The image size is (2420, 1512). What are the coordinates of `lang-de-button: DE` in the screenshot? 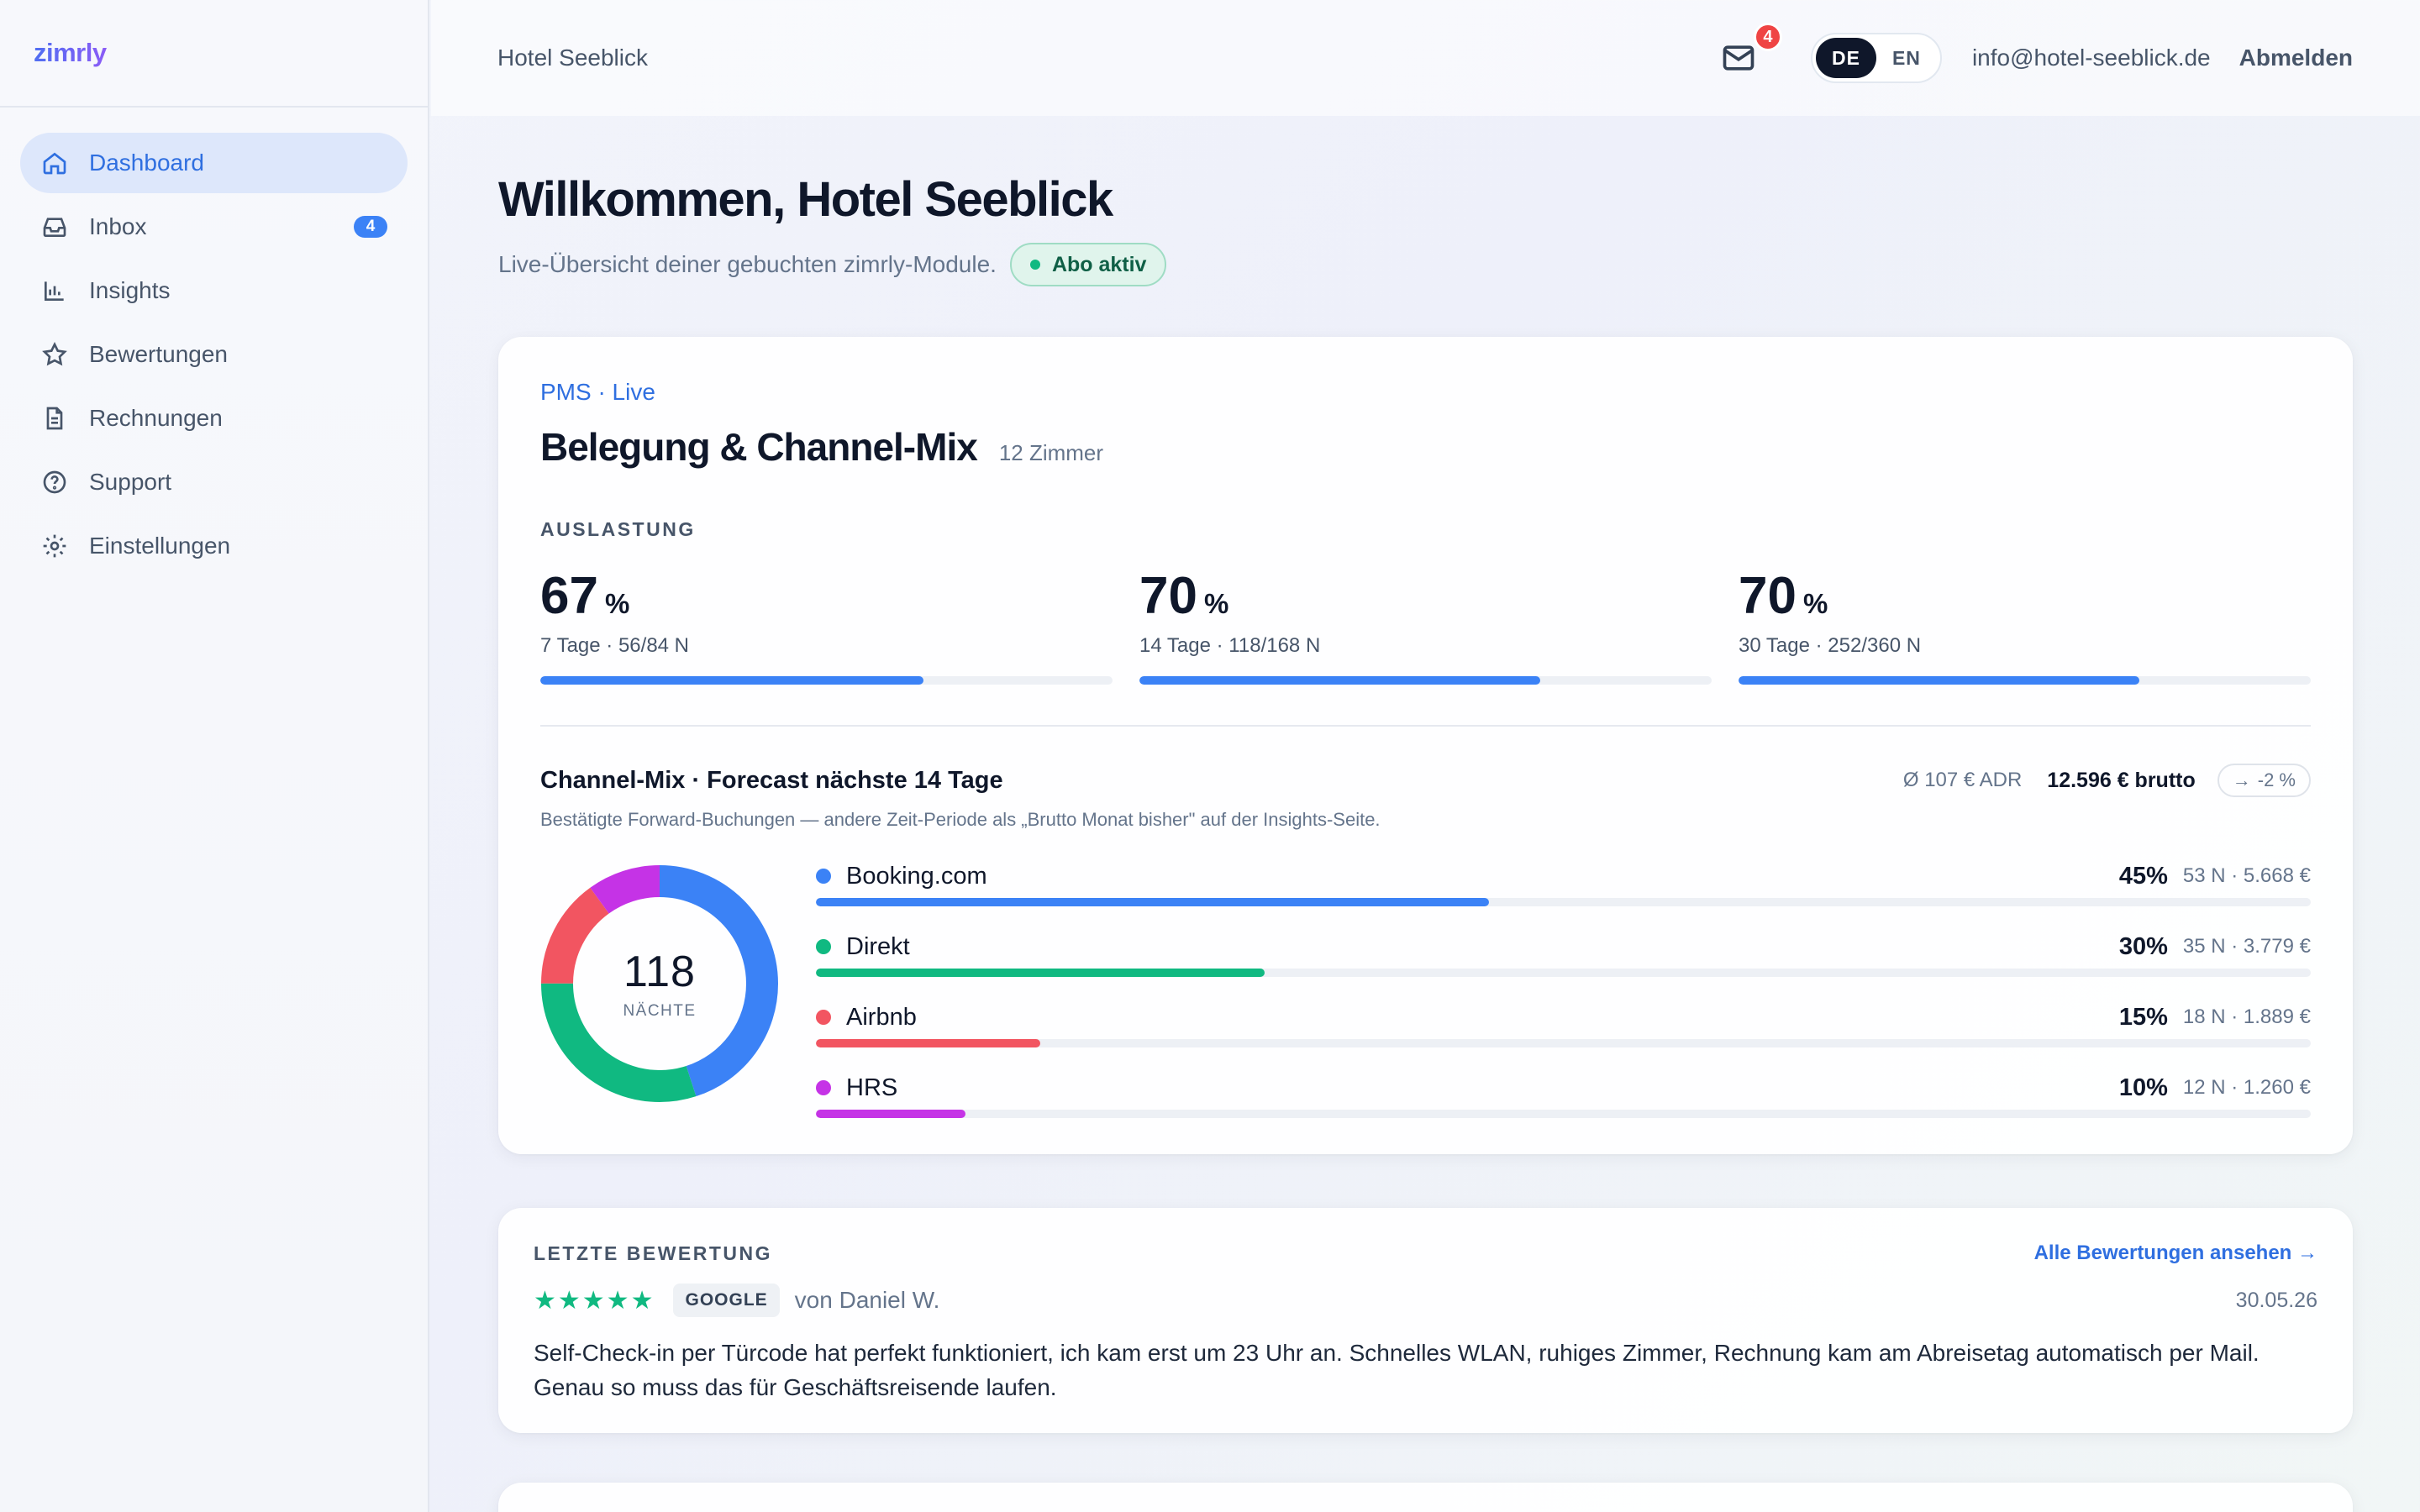 It's located at (1846, 58).